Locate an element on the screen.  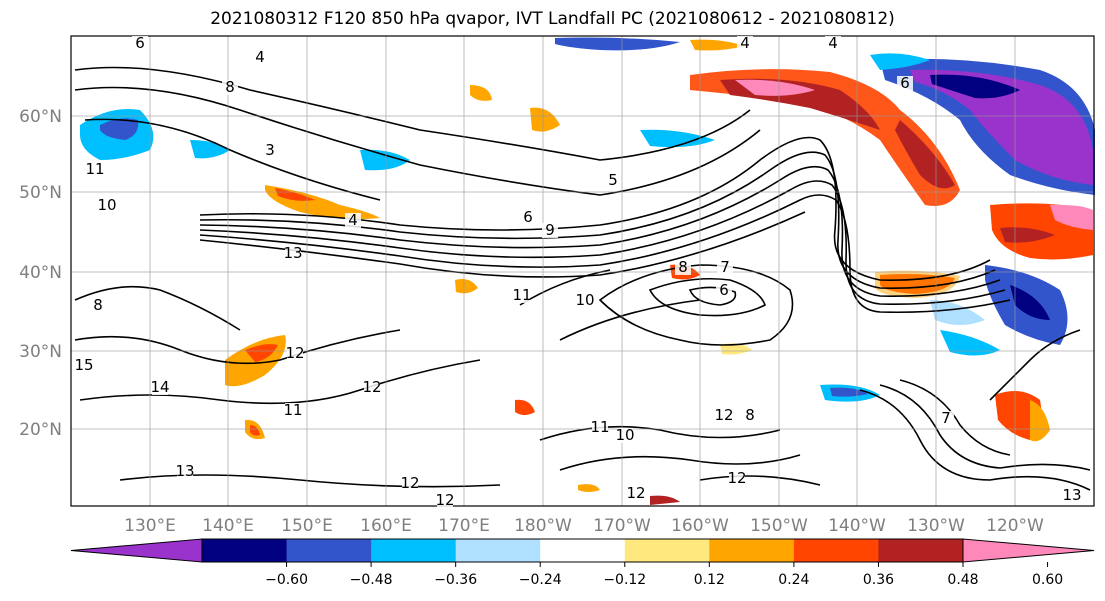
field-lightblue-calif is located at coordinates (957, 312).